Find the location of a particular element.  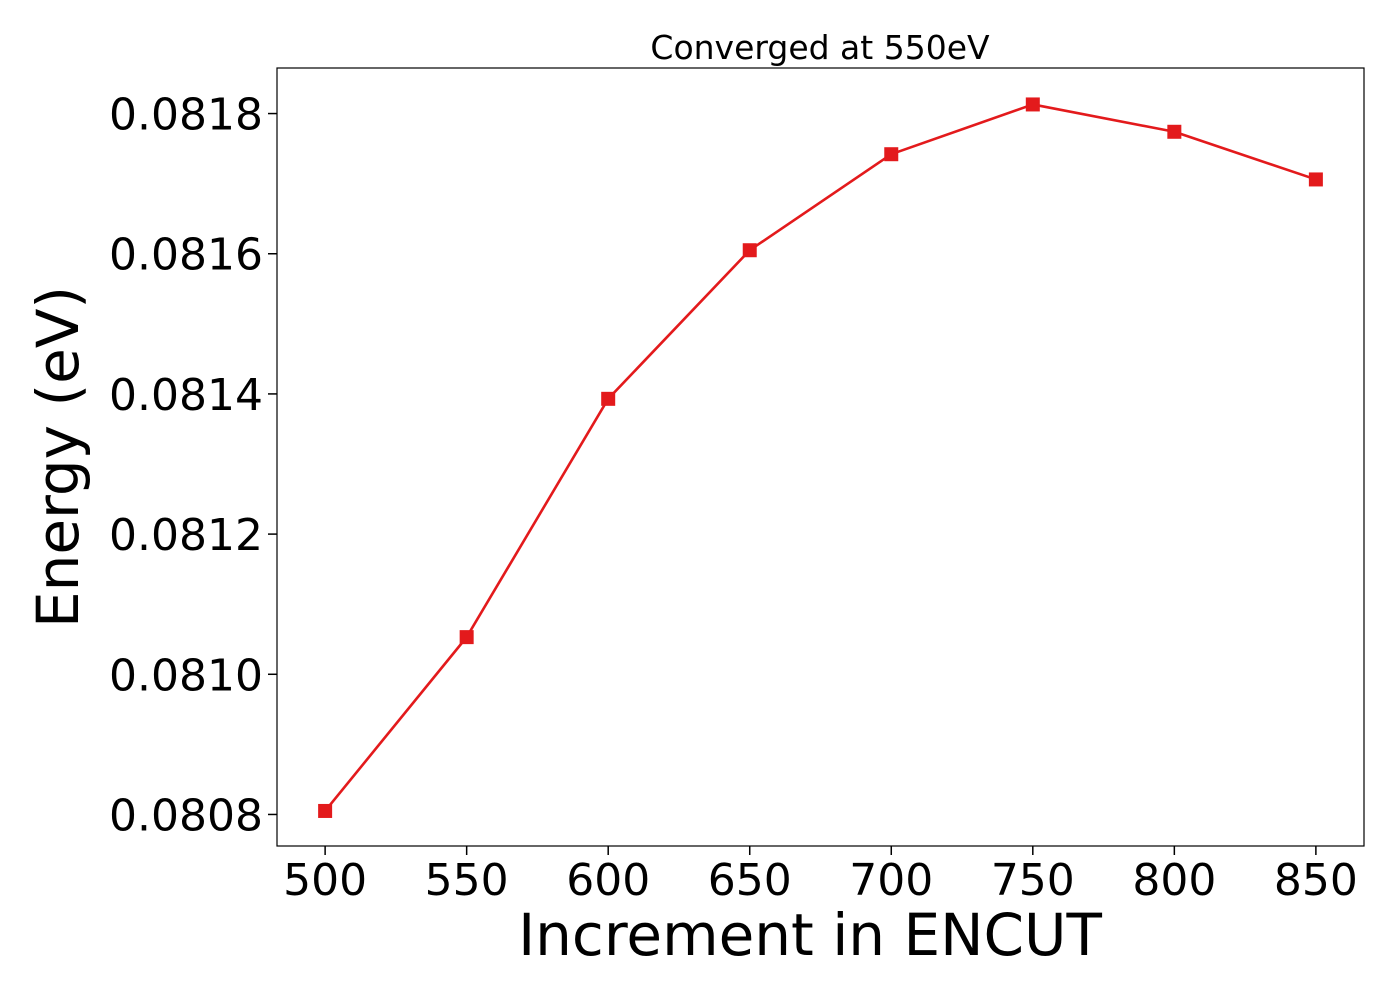

y-tick-label: 0.0816 is located at coordinates (186, 255).